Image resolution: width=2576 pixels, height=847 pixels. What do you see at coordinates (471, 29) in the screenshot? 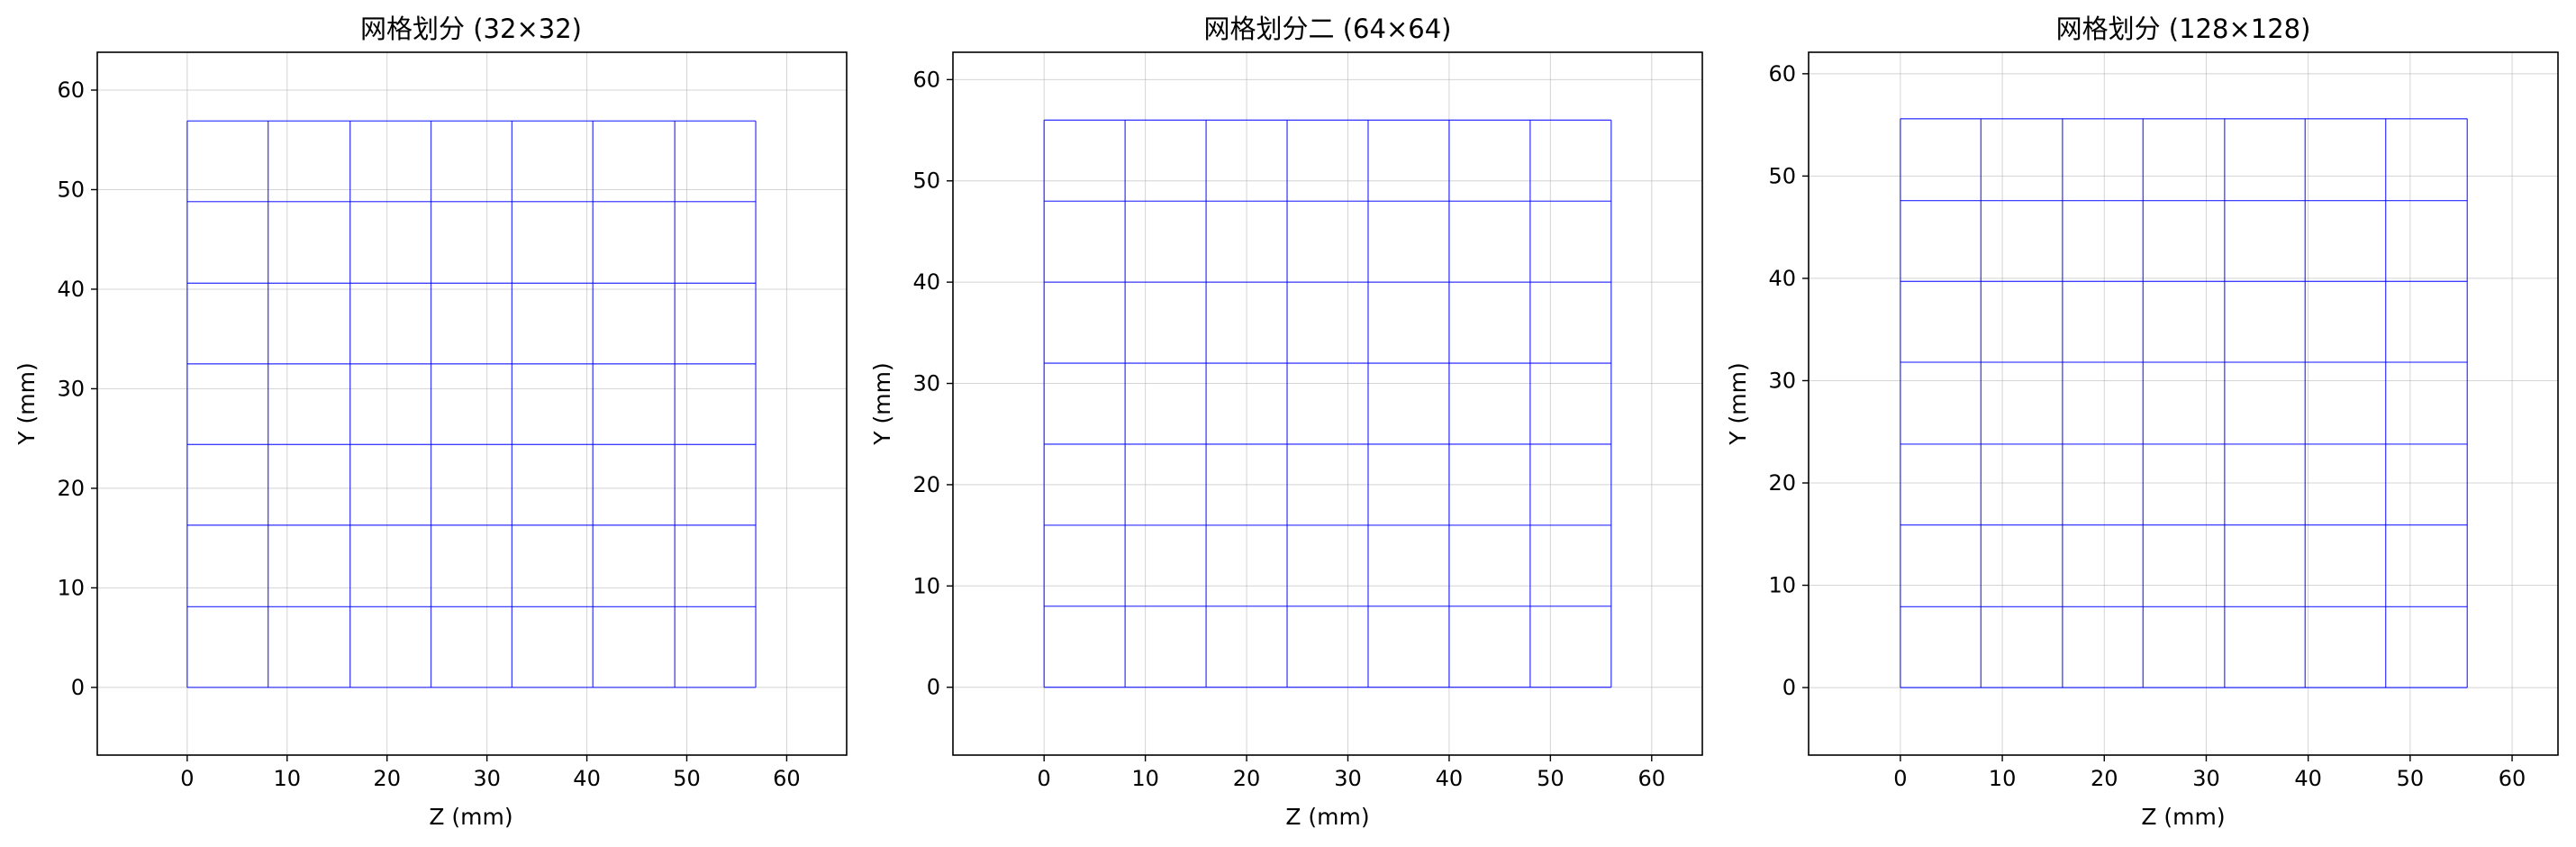
I see `panel-title: 网格划分 (32×32)` at bounding box center [471, 29].